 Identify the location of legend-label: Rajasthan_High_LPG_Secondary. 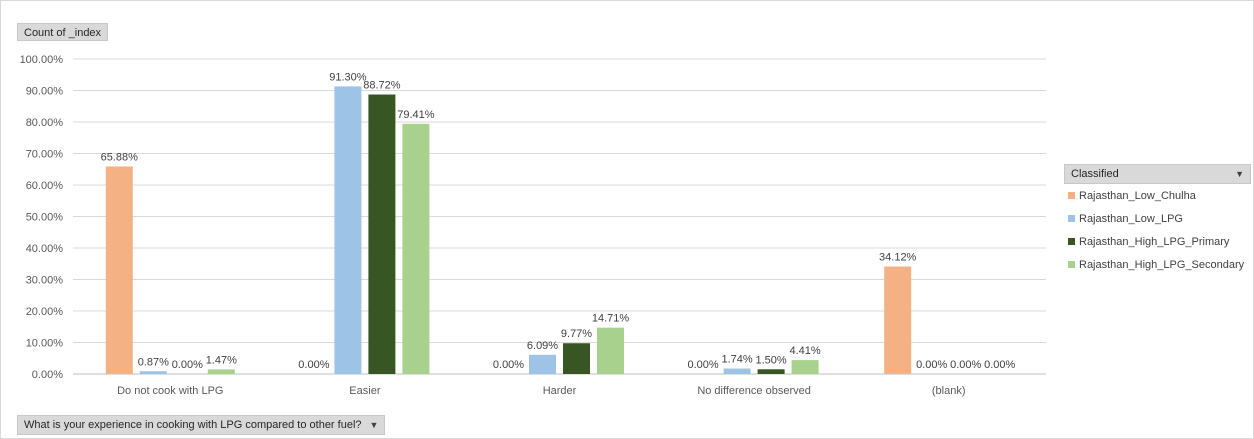
(1162, 264).